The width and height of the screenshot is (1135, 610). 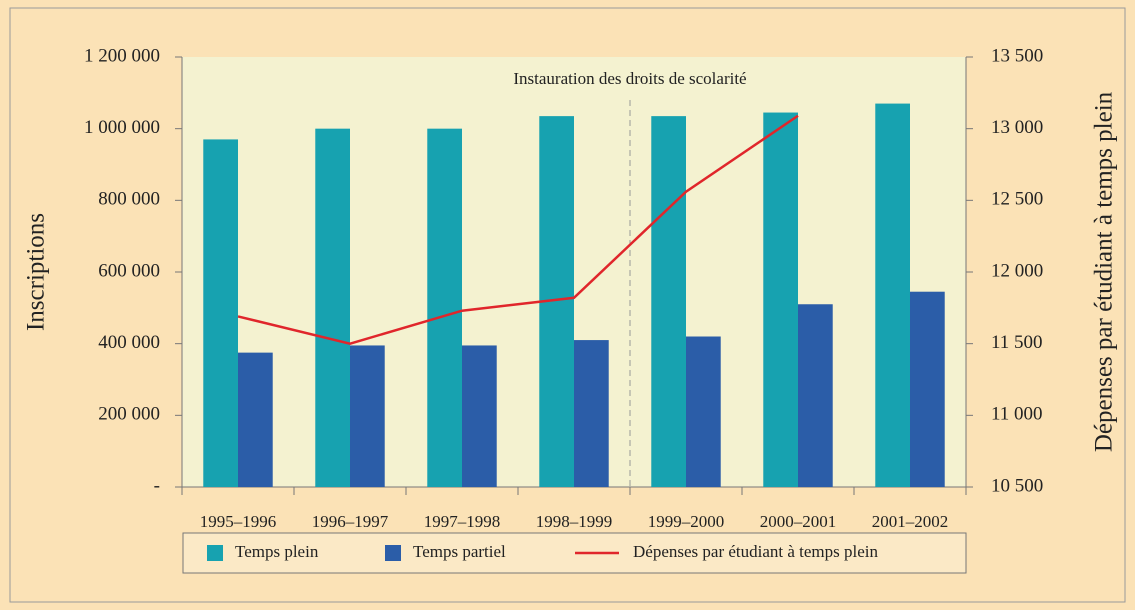 What do you see at coordinates (122, 55) in the screenshot?
I see `y-tick-label: 1 200 000` at bounding box center [122, 55].